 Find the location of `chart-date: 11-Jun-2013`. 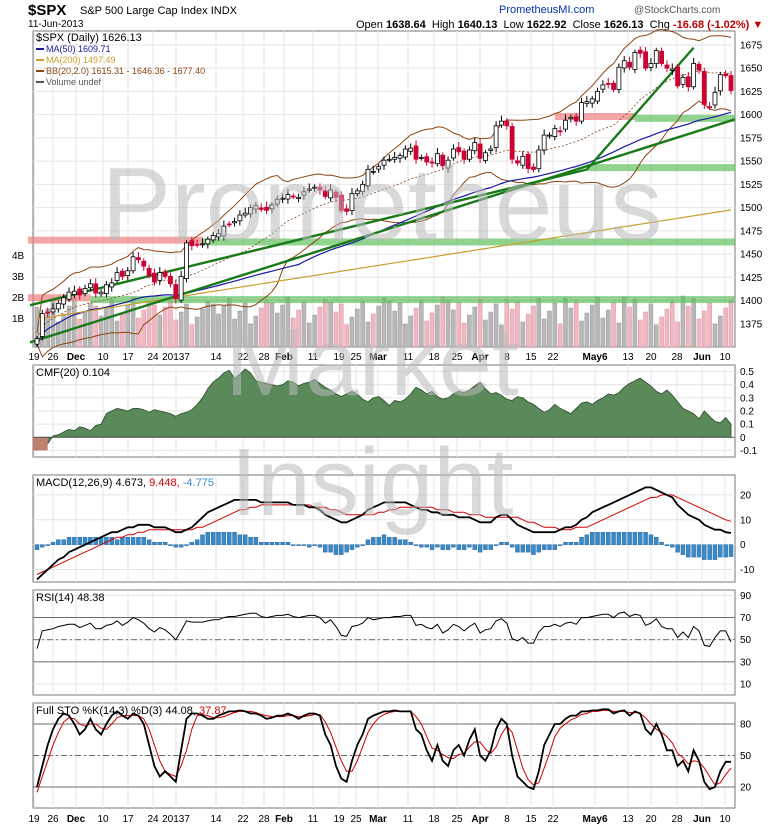

chart-date: 11-Jun-2013 is located at coordinates (56, 24).